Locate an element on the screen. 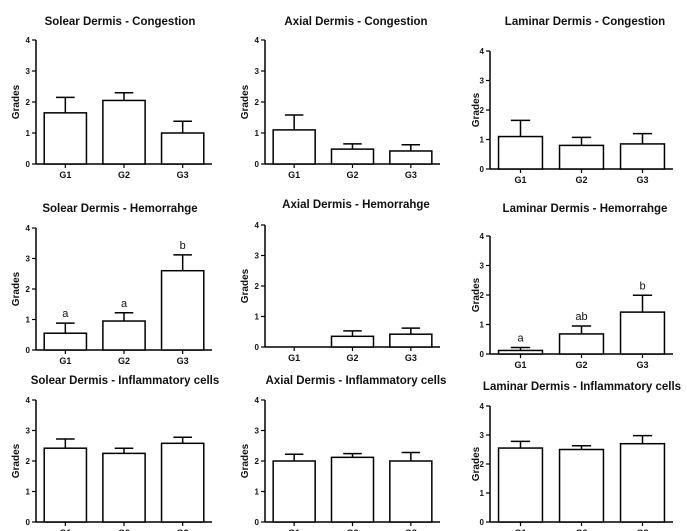 Image resolution: width=687 pixels, height=531 pixels. significance-label: ab is located at coordinates (581, 317).